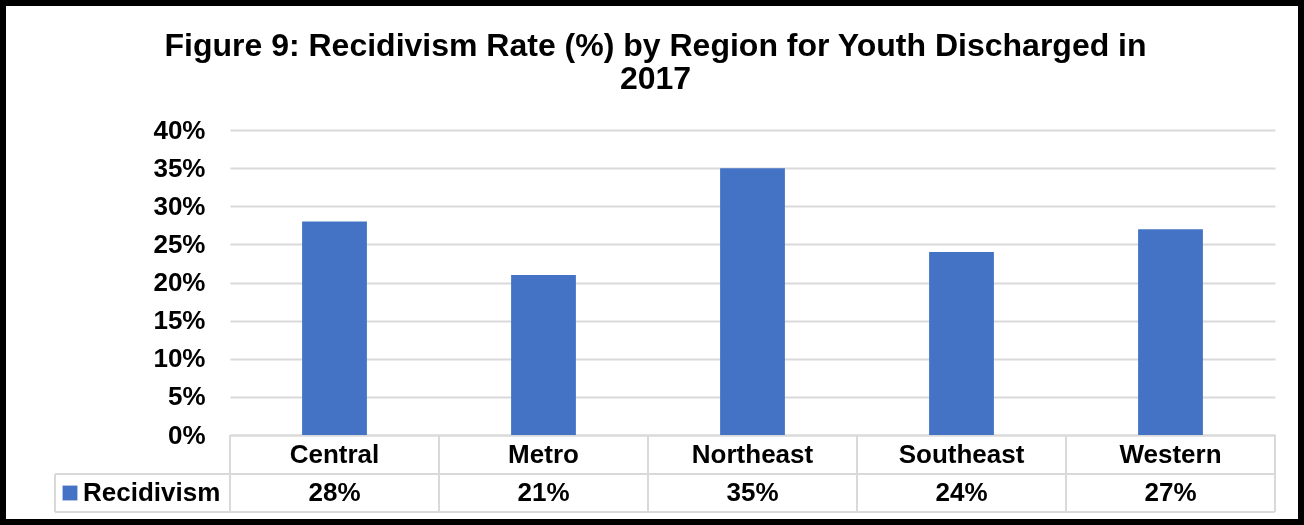  What do you see at coordinates (179, 243) in the screenshot?
I see `y-tick-label: 25%` at bounding box center [179, 243].